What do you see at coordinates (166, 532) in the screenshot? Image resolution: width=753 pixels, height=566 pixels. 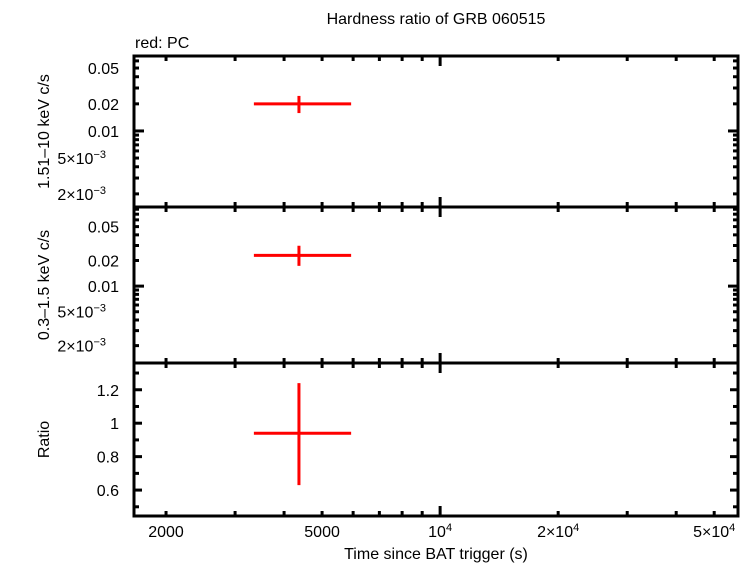 I see `x-tick-label: 2000` at bounding box center [166, 532].